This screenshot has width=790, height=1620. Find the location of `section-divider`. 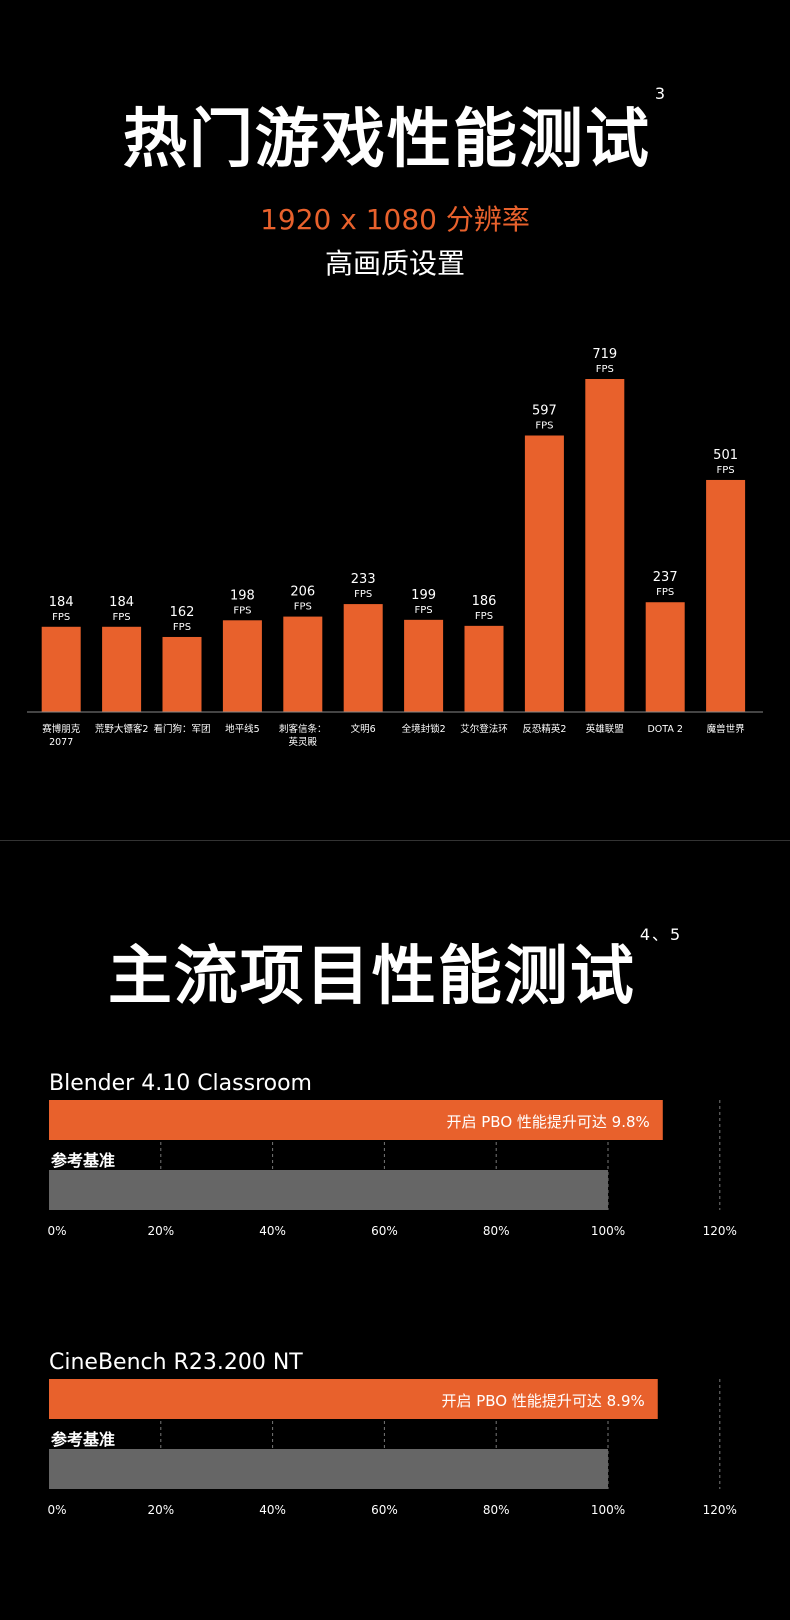

section-divider is located at coordinates (395, 840).